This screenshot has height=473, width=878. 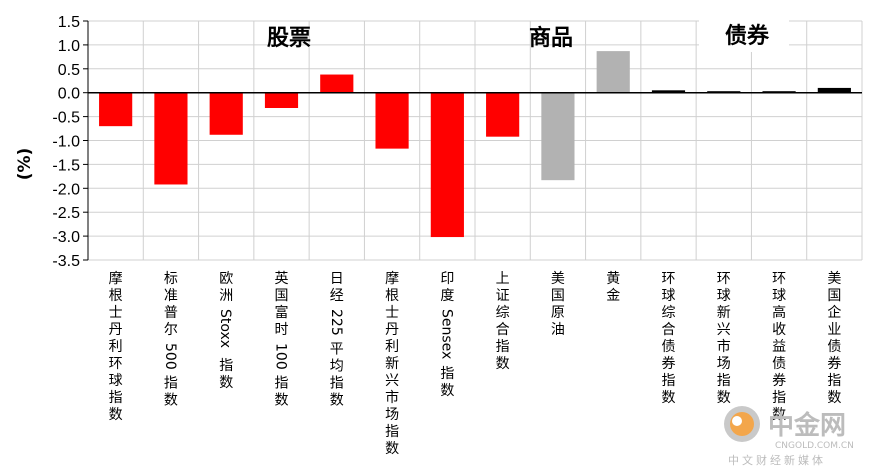 I want to click on y-tick-label: -2.5, so click(x=66, y=213).